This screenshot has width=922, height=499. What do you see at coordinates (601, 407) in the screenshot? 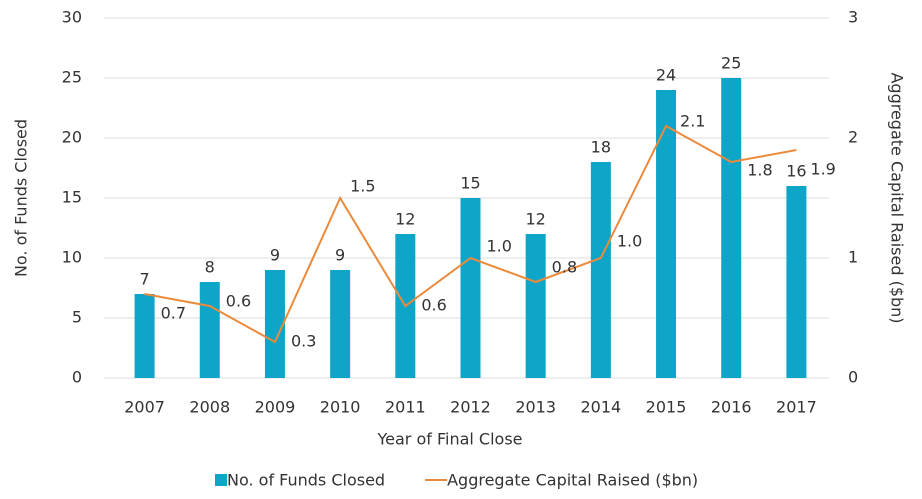
I see `x-tick-label: 2014` at bounding box center [601, 407].